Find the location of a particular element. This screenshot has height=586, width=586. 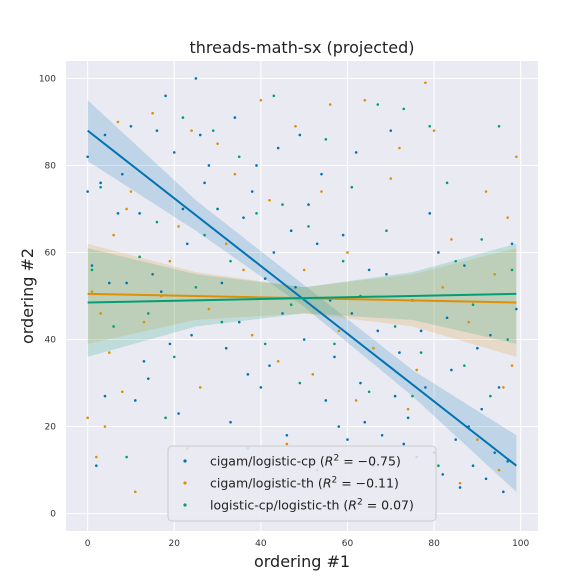

chart-title: threads-math-sx (projected) is located at coordinates (301, 47).